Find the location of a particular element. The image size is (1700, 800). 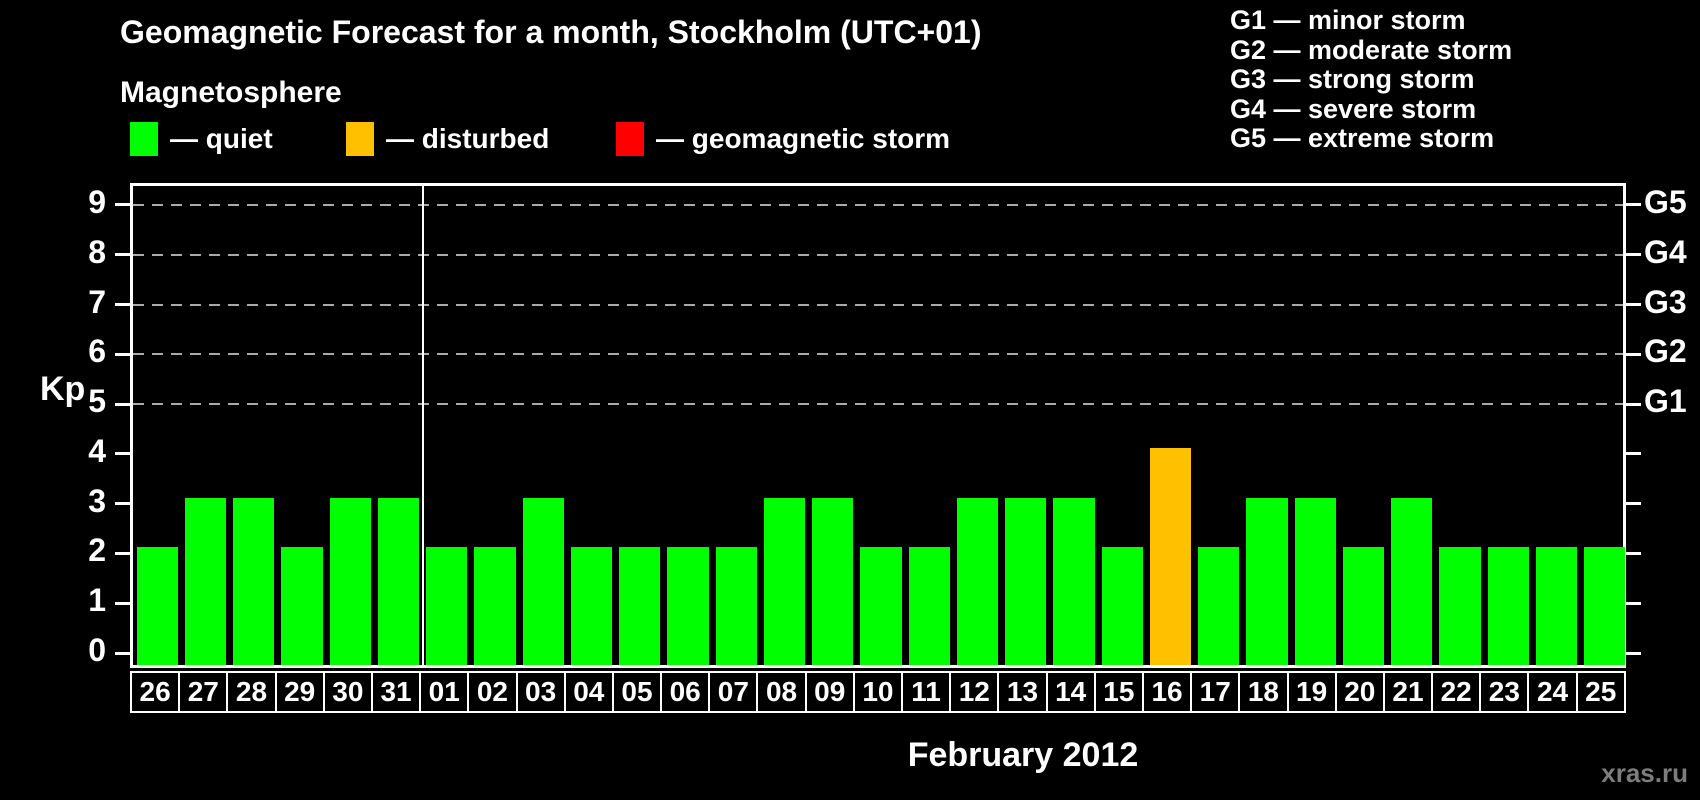

day-cell-02: 02 is located at coordinates (492, 692).